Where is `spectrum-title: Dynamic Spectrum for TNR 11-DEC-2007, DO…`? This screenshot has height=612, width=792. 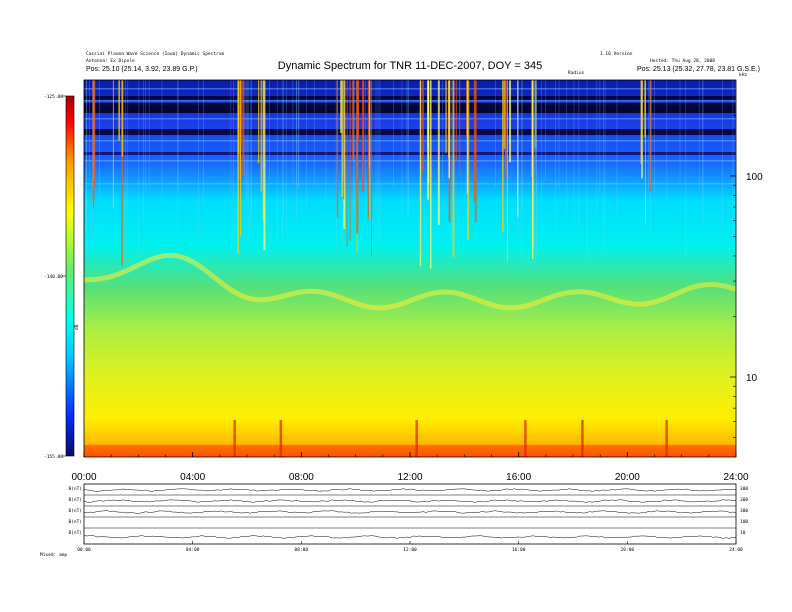 spectrum-title: Dynamic Spectrum for TNR 11-DEC-2007, DO… is located at coordinates (410, 66).